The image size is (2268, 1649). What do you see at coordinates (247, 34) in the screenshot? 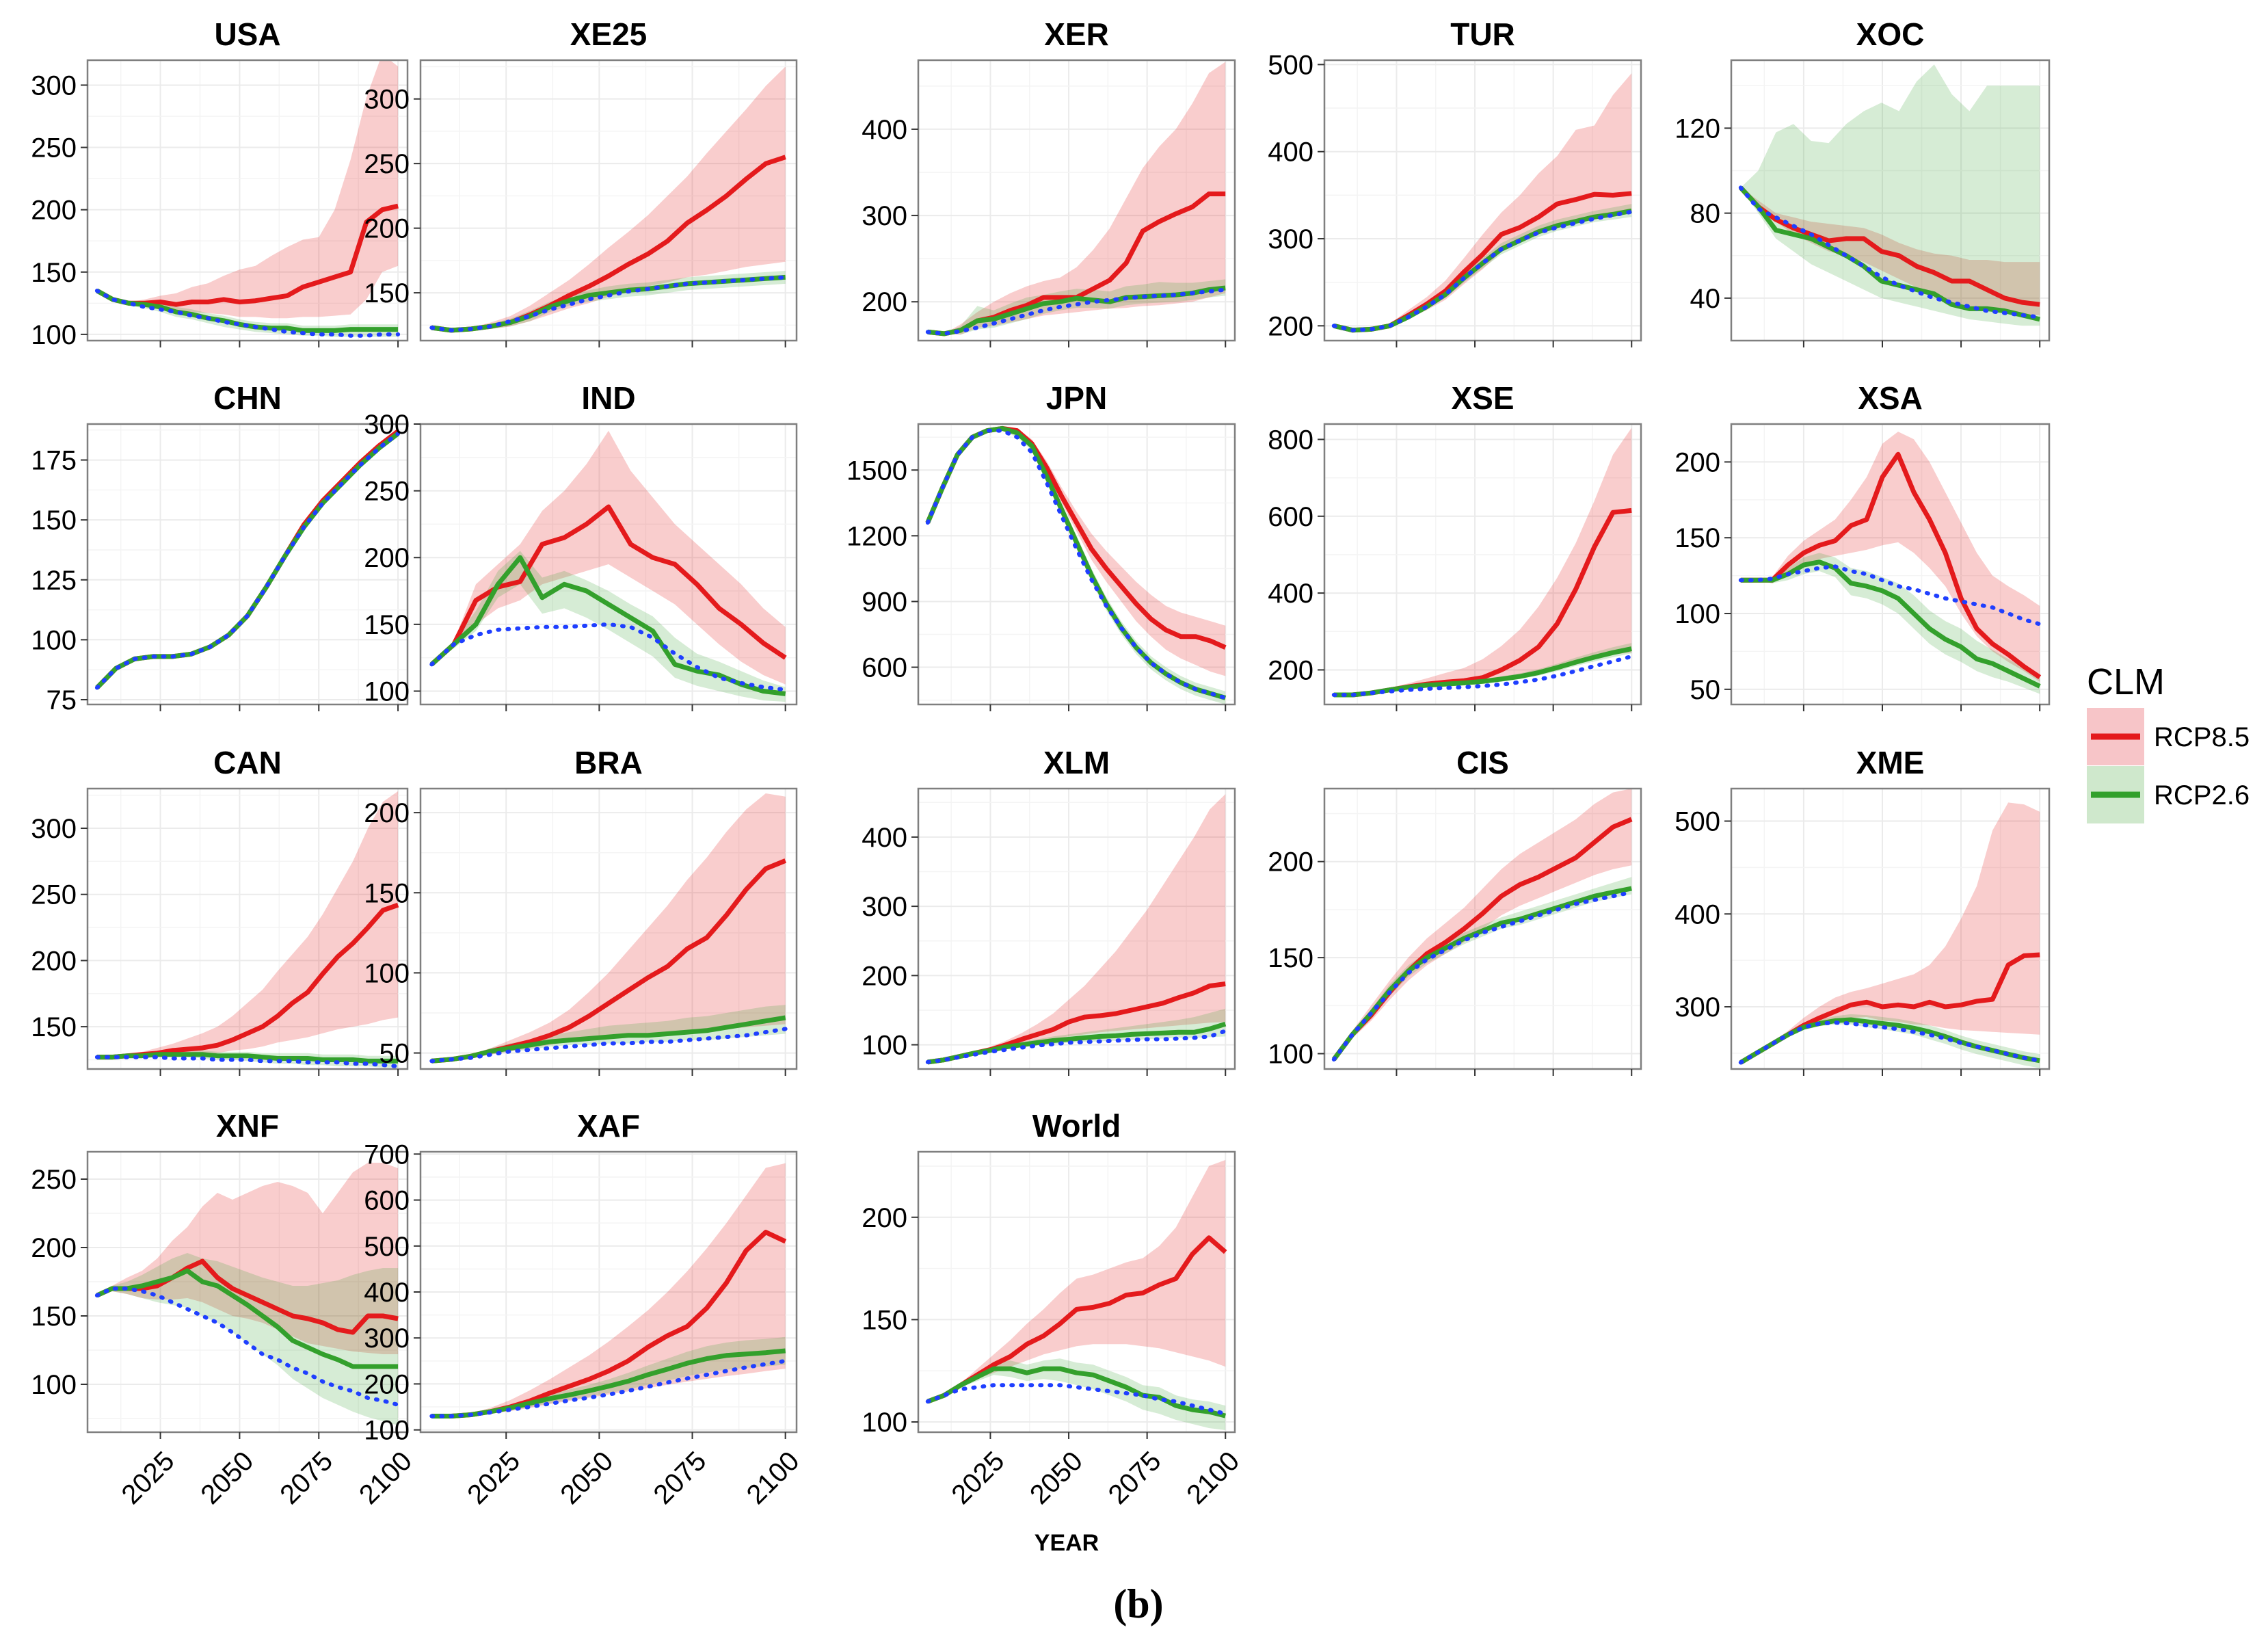
I see `panel-title: USA` at bounding box center [247, 34].